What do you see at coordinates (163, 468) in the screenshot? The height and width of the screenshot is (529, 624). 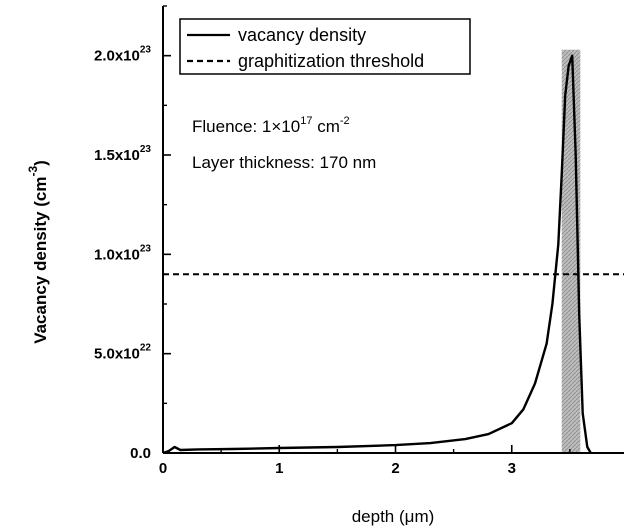 I see `x-tick-label: 0` at bounding box center [163, 468].